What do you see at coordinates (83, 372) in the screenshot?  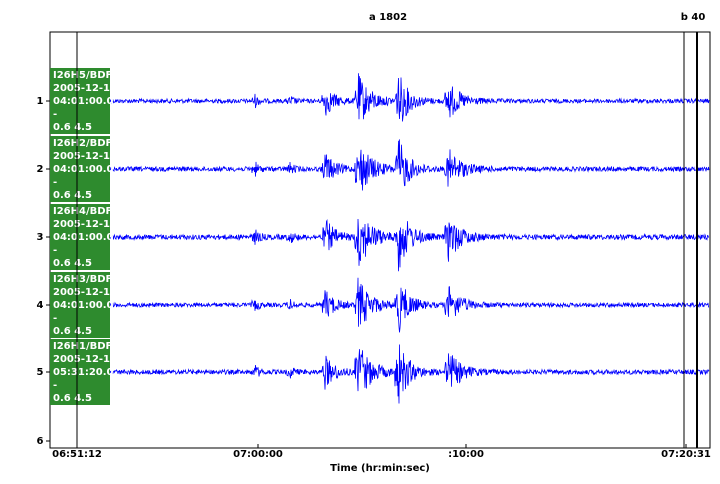 I see `trace-label-time: 05:31:20.0` at bounding box center [83, 372].